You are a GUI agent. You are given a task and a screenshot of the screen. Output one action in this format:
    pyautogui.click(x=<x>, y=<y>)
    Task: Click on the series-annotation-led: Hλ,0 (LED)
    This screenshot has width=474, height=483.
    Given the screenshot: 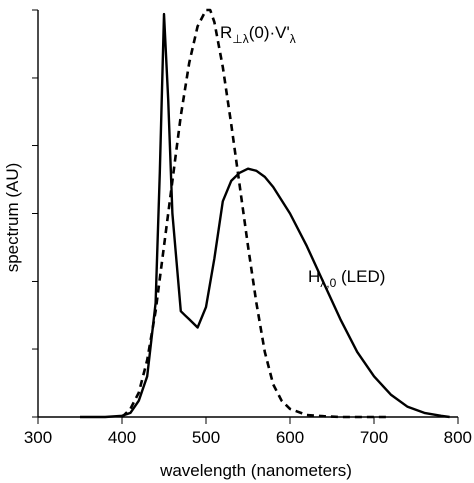 What is the action you would take?
    pyautogui.click(x=346, y=278)
    